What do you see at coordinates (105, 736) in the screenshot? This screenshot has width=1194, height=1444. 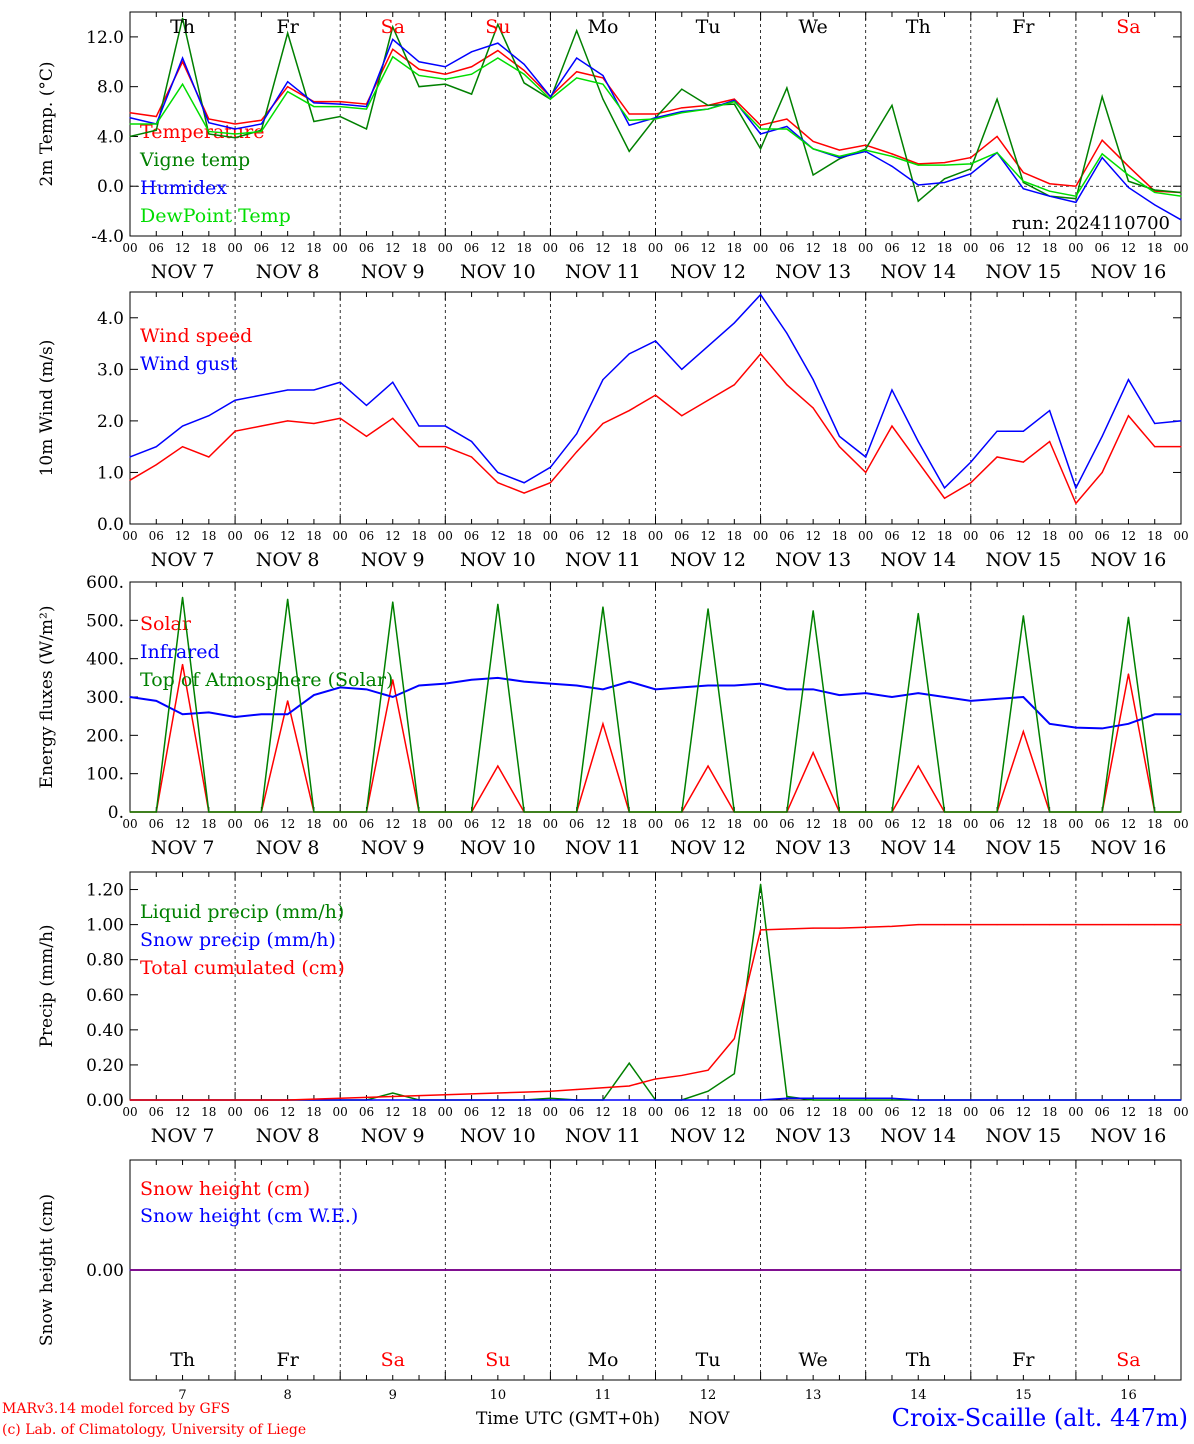 I see `y-tick-label: 200.` at bounding box center [105, 736].